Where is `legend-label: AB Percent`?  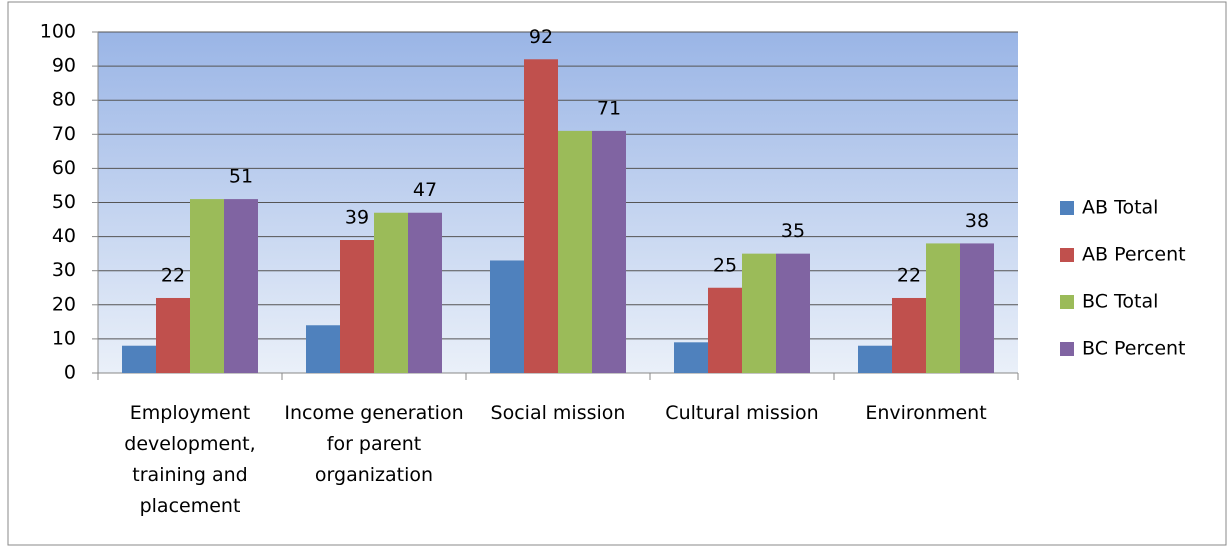
legend-label: AB Percent is located at coordinates (1134, 255).